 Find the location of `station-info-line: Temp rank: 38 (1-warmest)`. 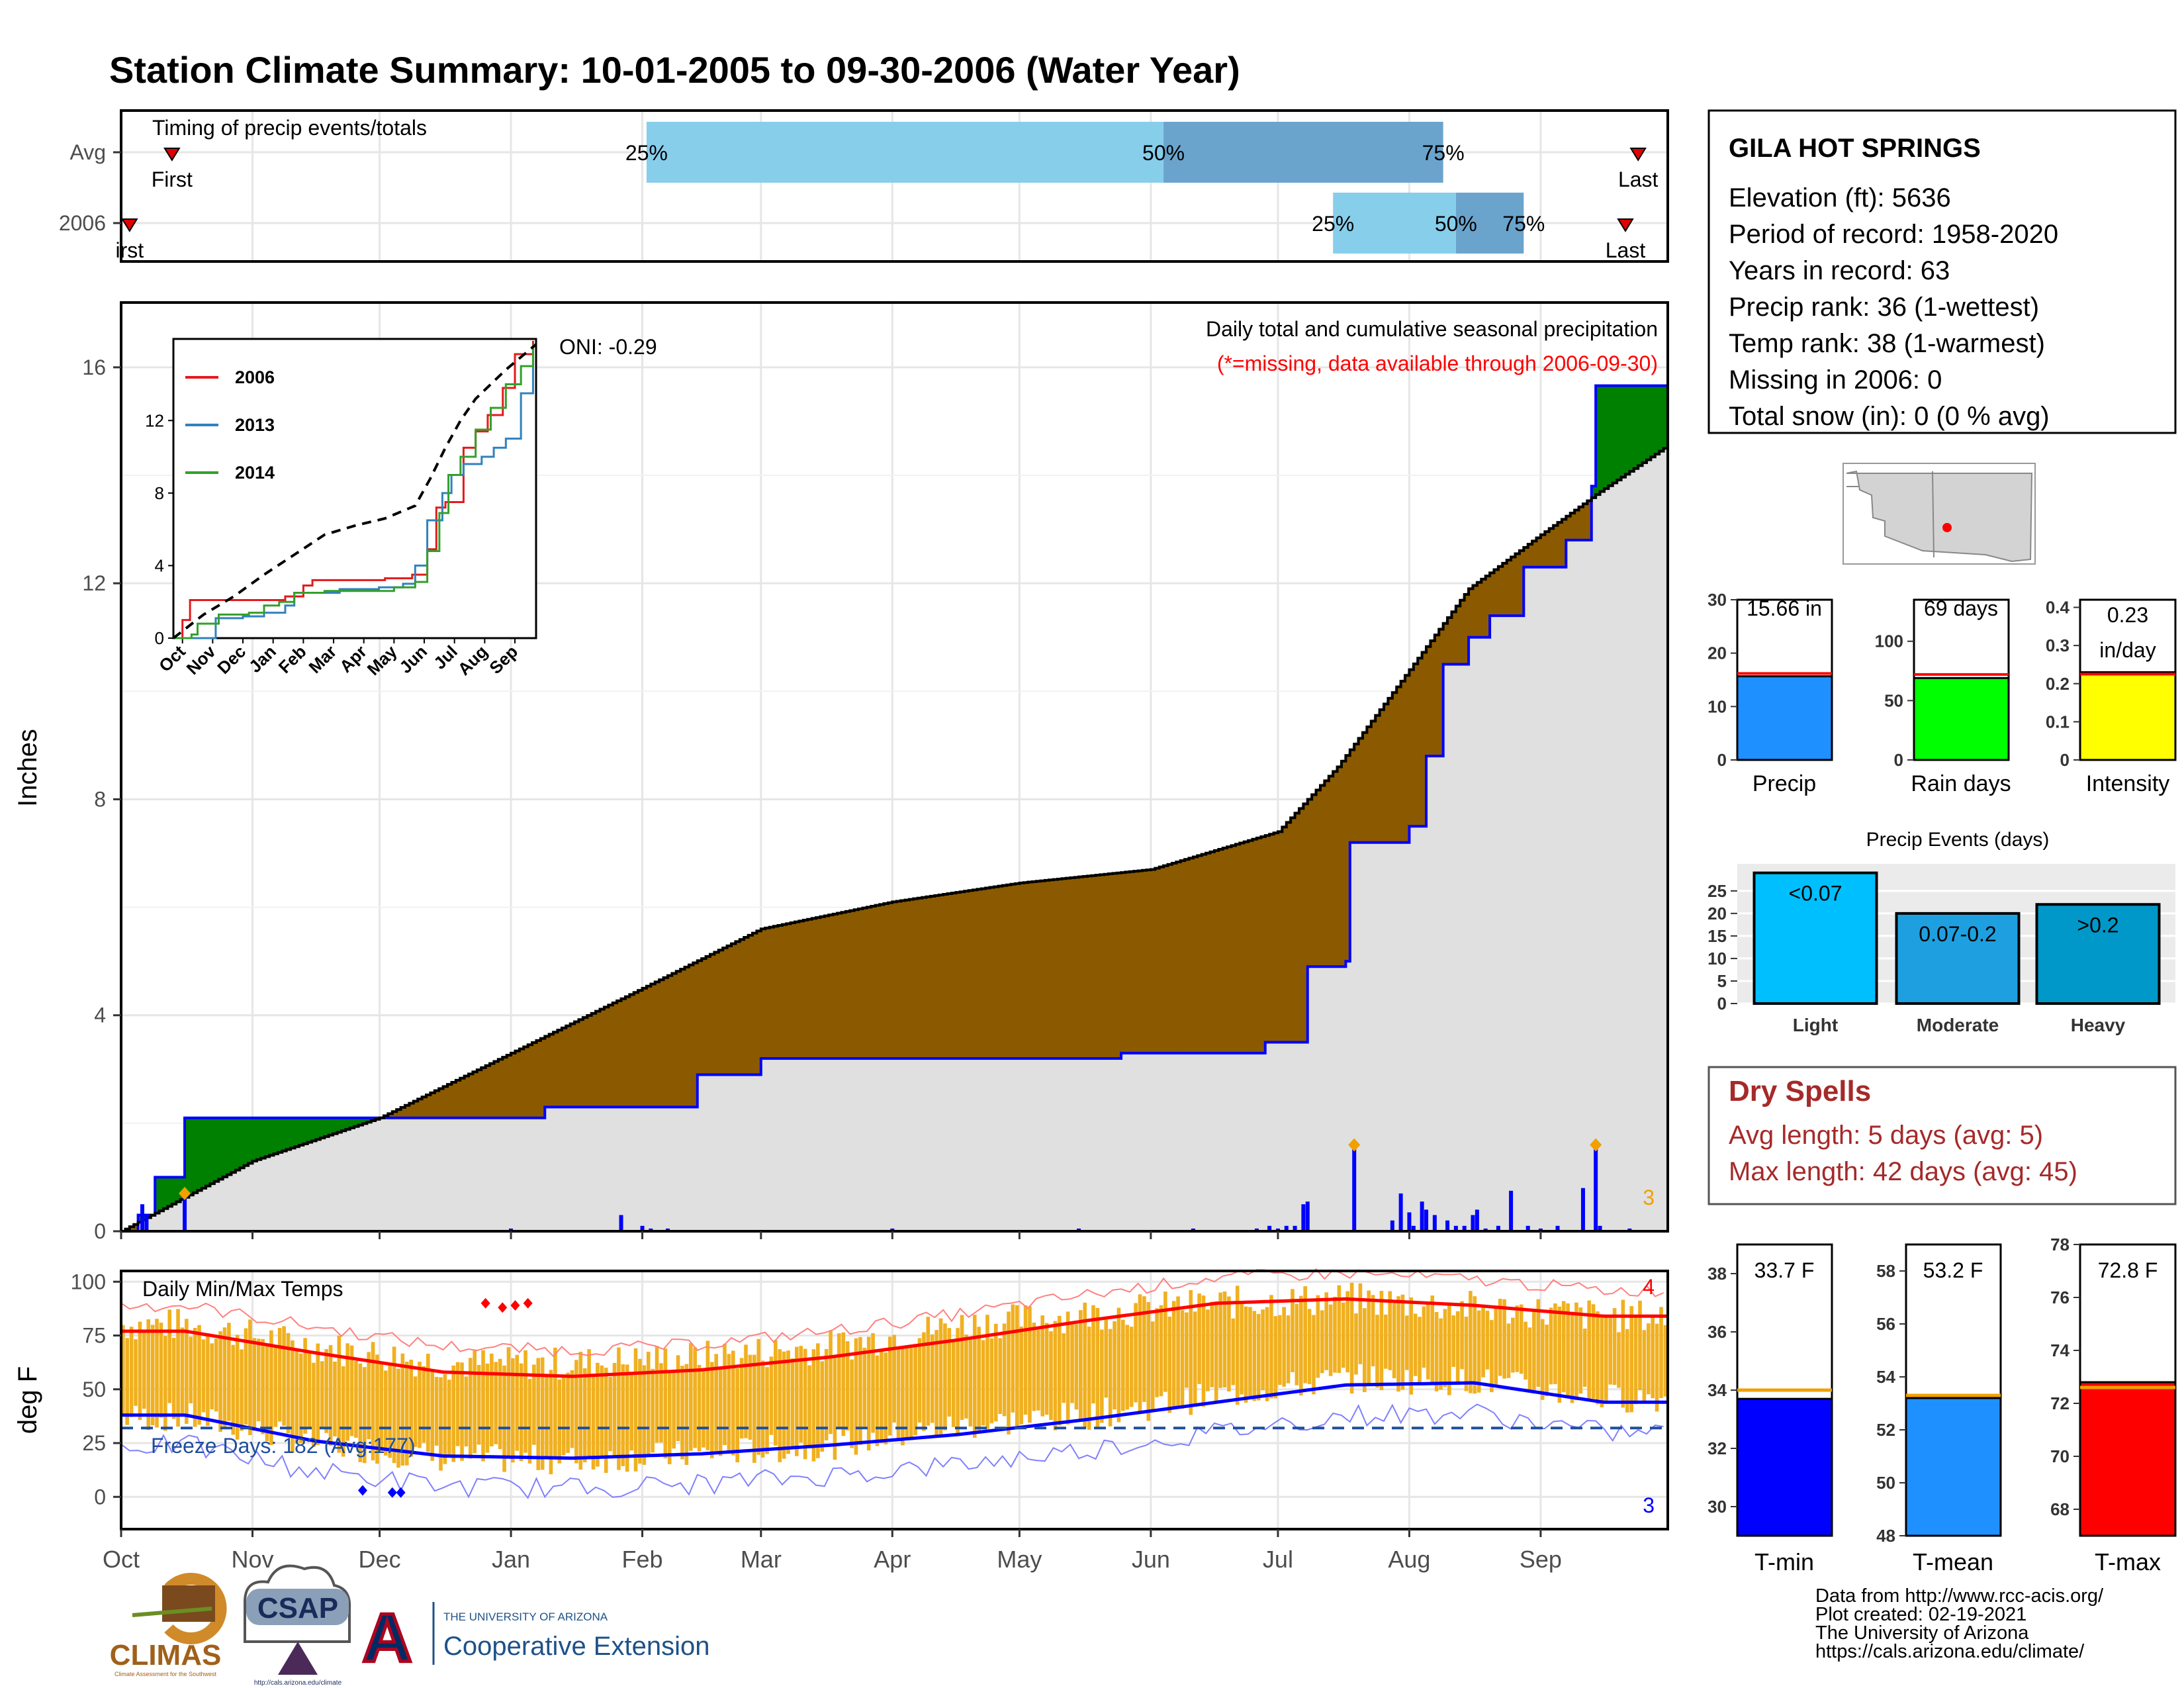

station-info-line: Temp rank: 38 (1-warmest) is located at coordinates (1887, 343).